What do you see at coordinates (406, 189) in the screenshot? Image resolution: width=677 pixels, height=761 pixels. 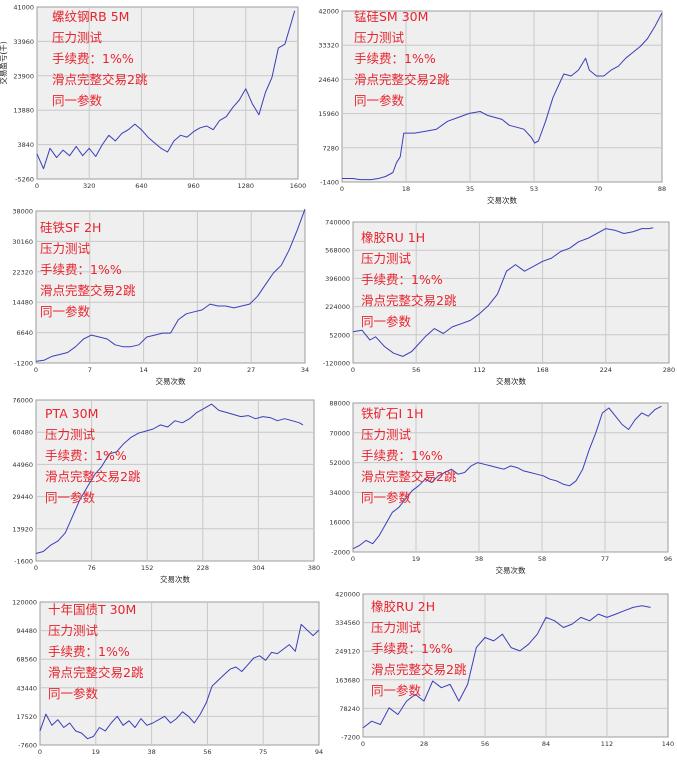 I see `x-tick-label: 18` at bounding box center [406, 189].